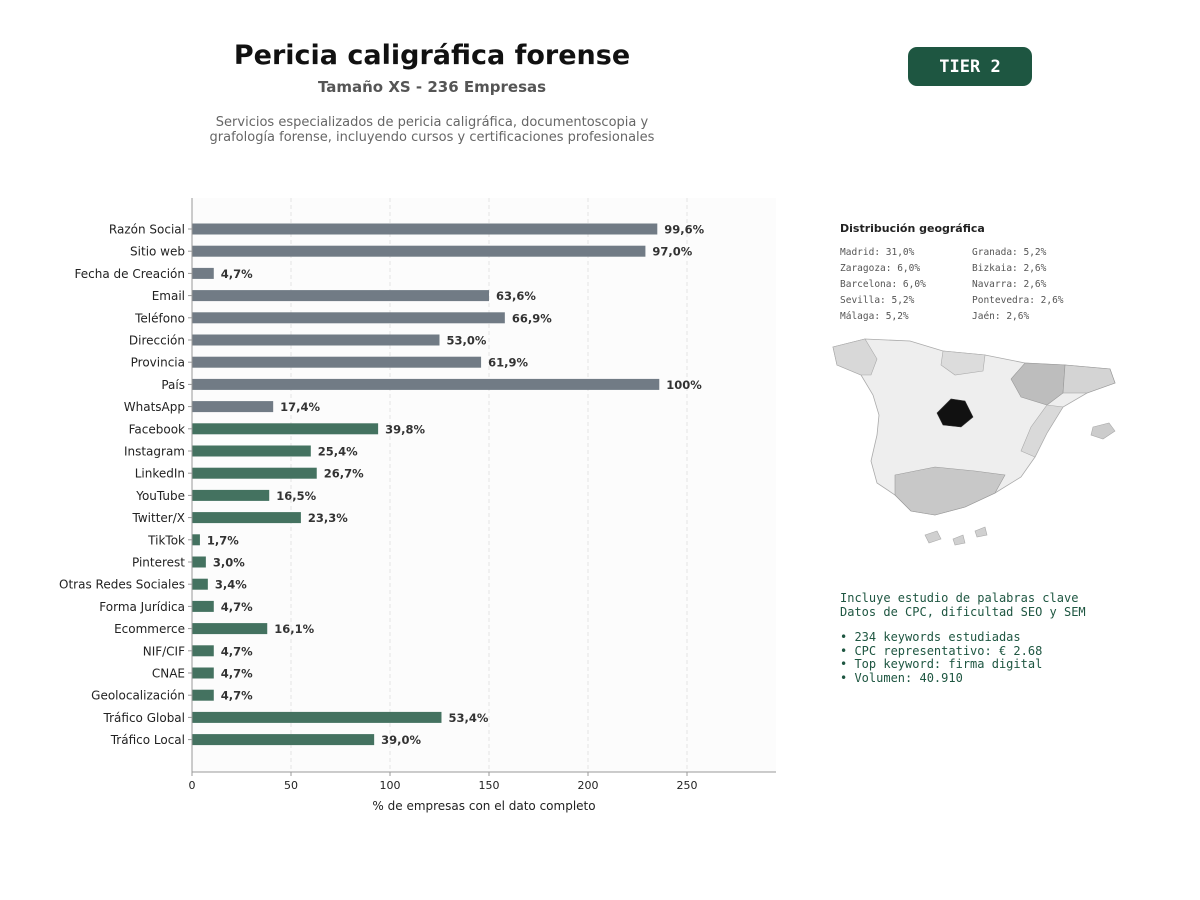  What do you see at coordinates (160, 496) in the screenshot?
I see `category-label: YouTube` at bounding box center [160, 496].